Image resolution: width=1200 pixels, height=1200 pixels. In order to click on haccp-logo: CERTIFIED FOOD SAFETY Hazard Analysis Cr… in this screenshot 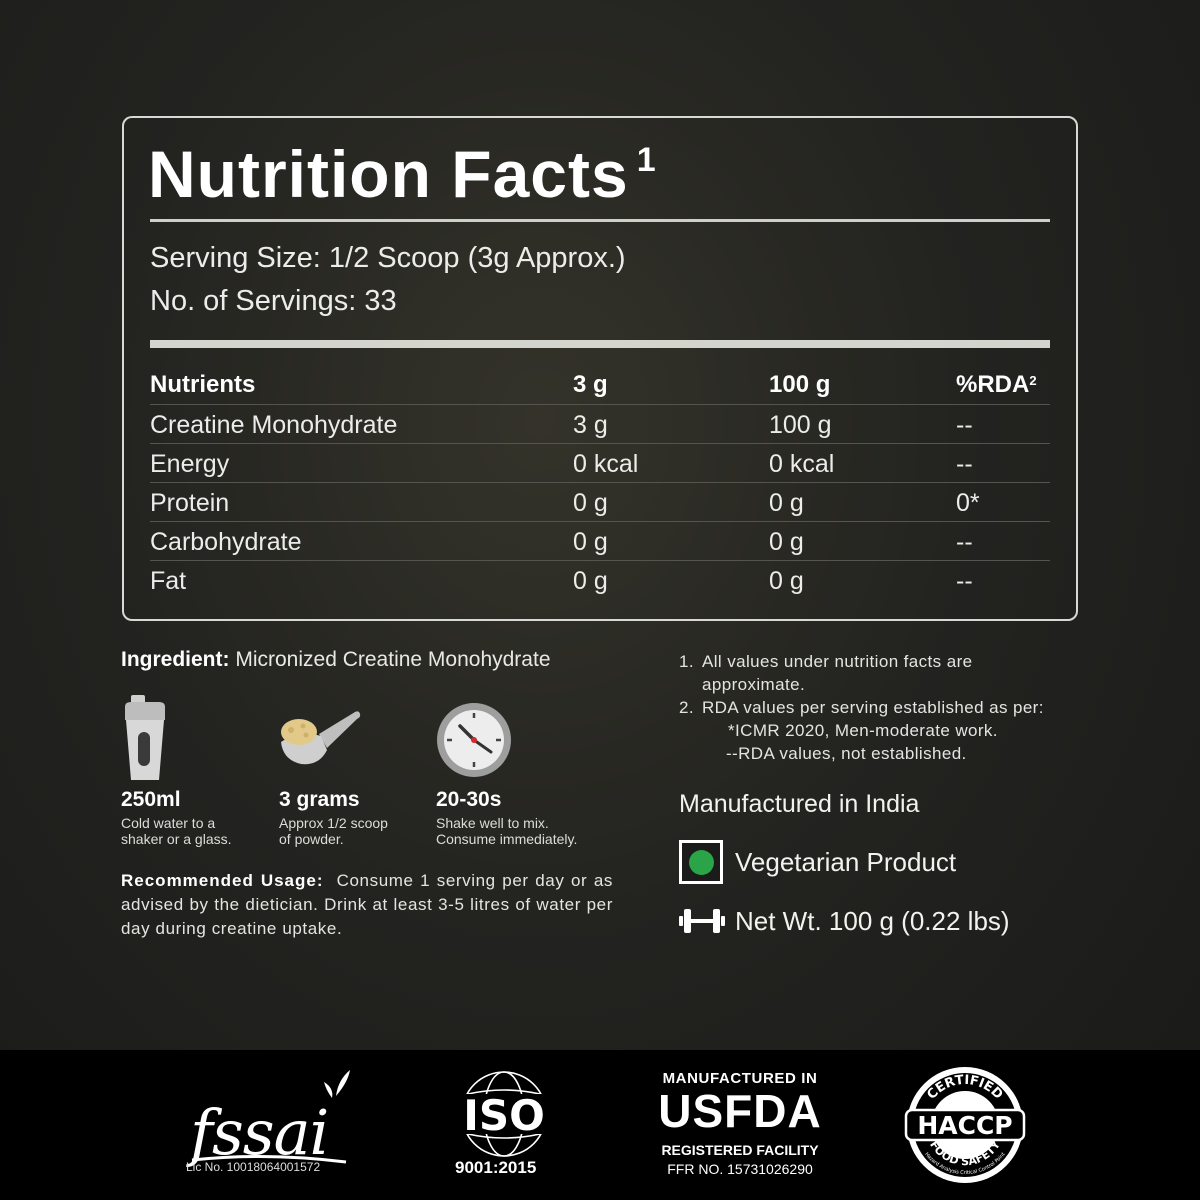, I will do `click(965, 1125)`.